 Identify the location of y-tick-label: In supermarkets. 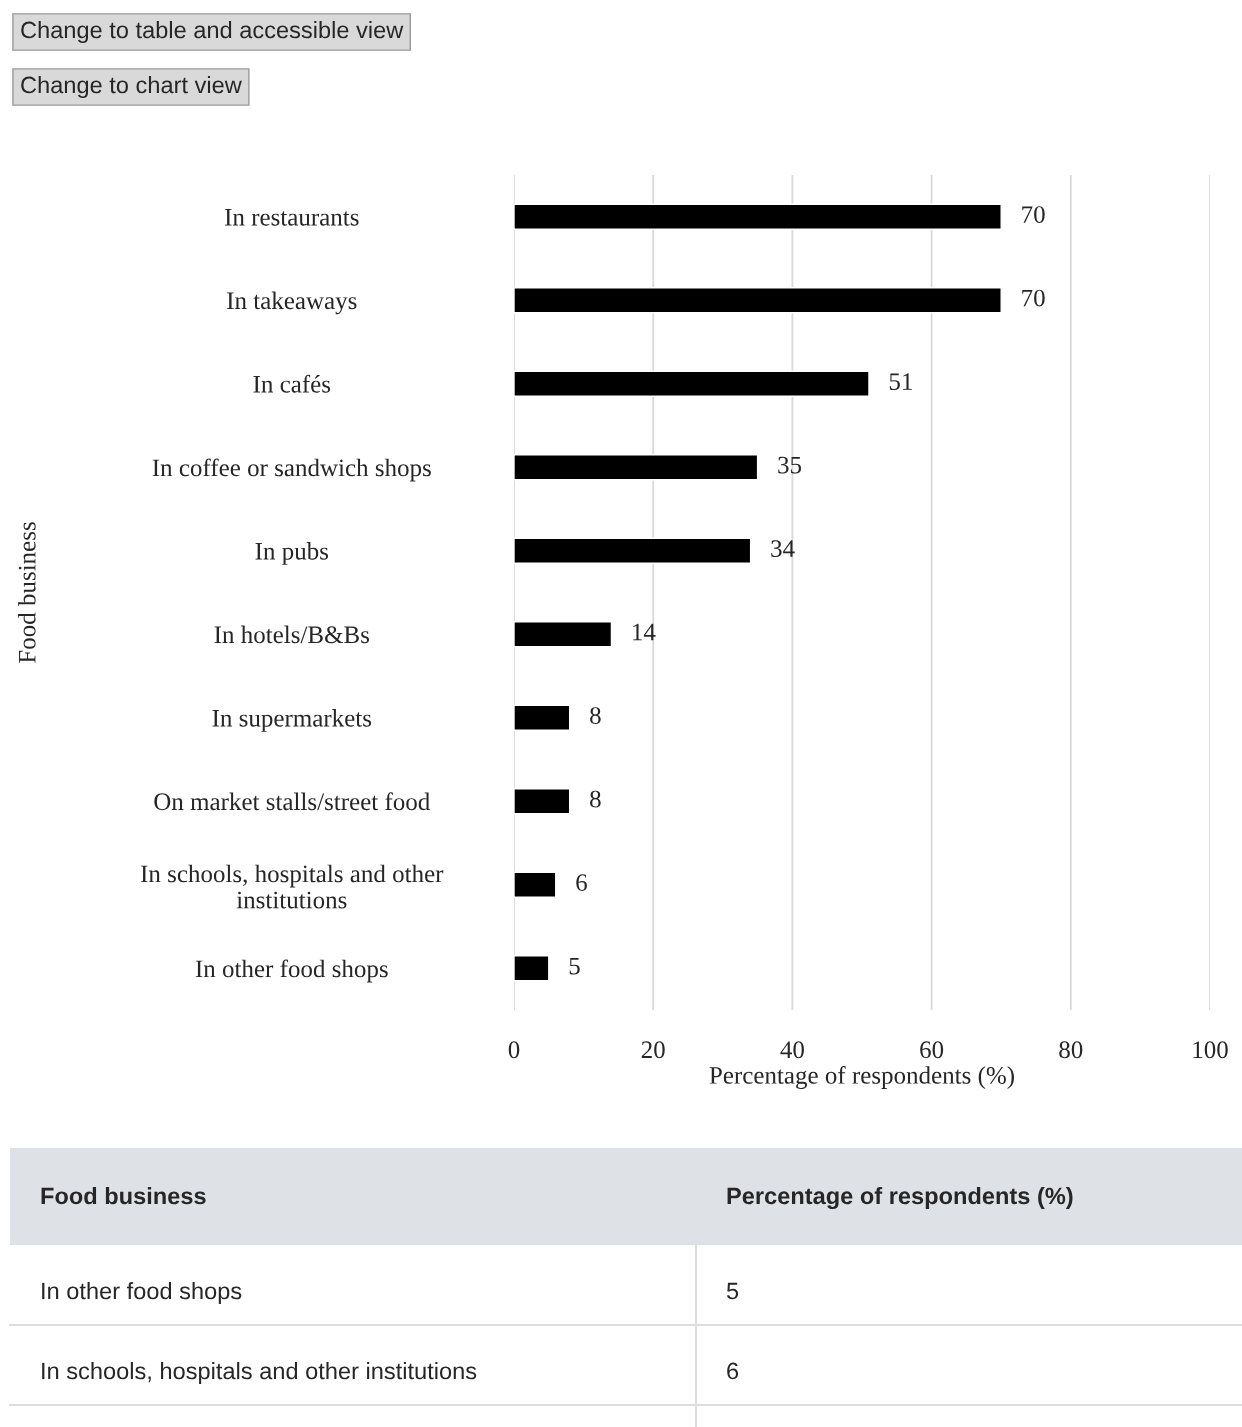
(292, 720).